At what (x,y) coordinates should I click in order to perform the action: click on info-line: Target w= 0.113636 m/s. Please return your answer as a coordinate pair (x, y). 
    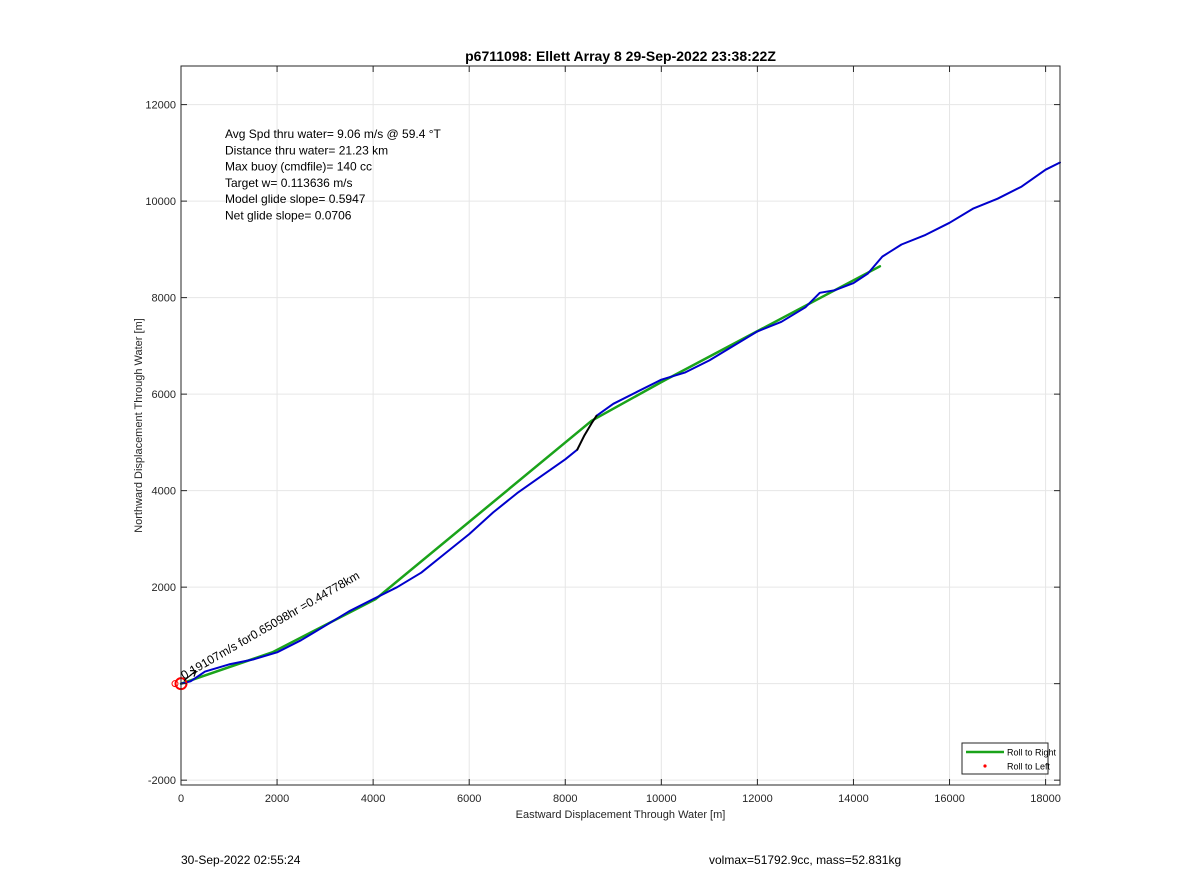
    Looking at the image, I should click on (289, 183).